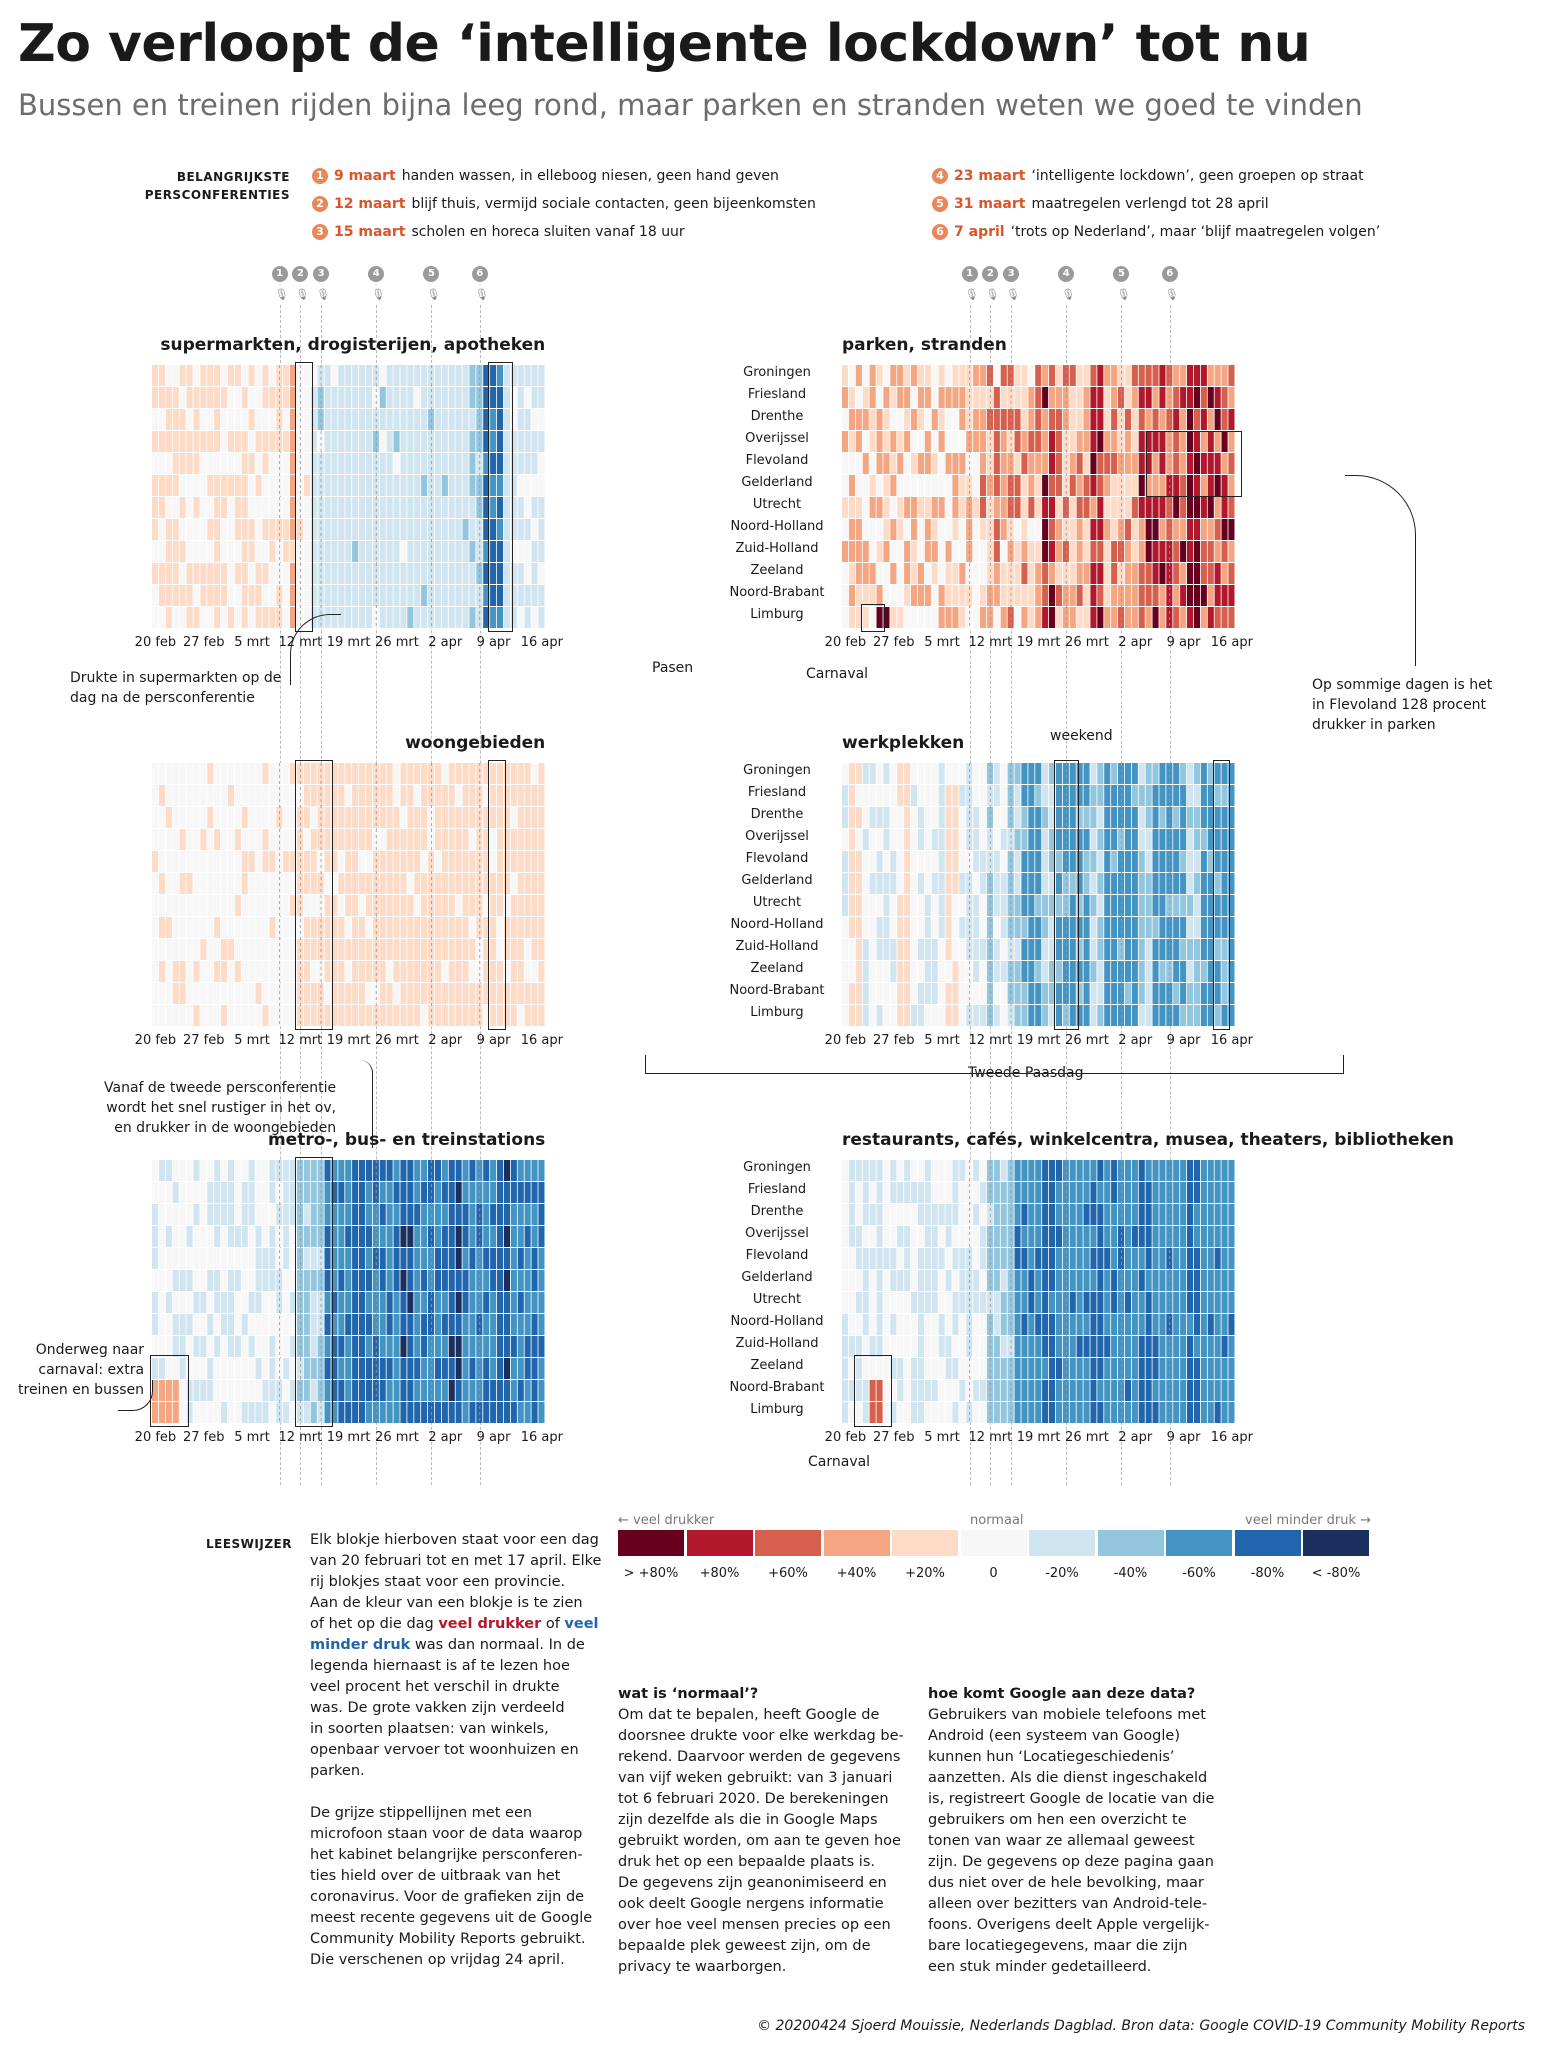 Image resolution: width=1545 pixels, height=2048 pixels. I want to click on normaal-line: rekend. Daarvoor werden de gegevens, so click(759, 1757).